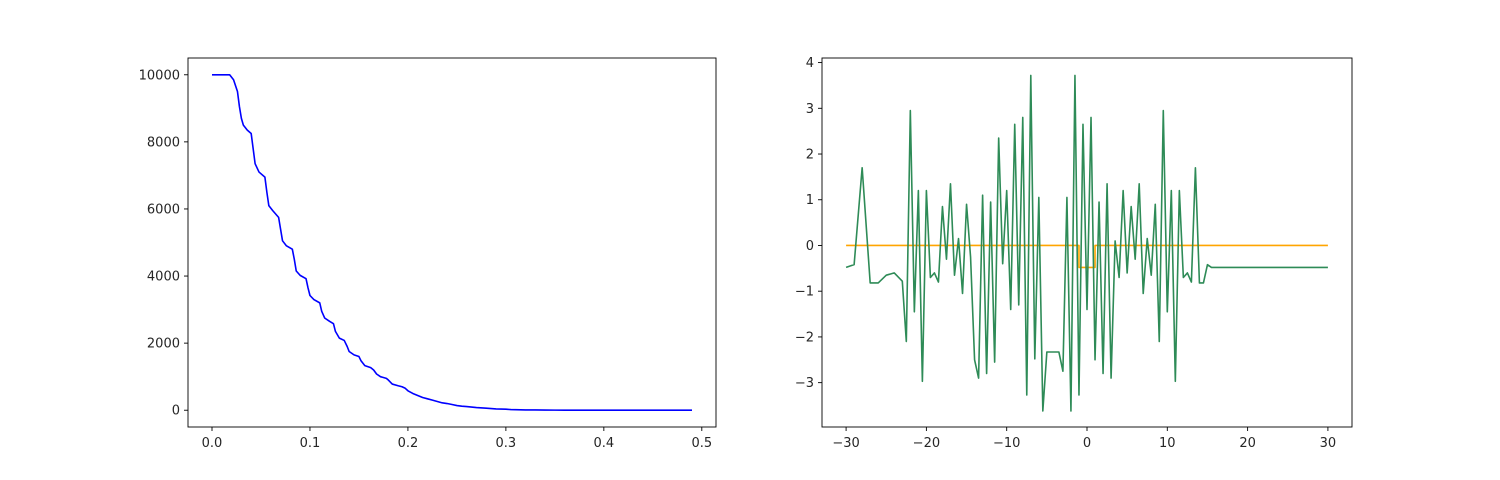  I want to click on x-tick-label: −20, so click(926, 443).